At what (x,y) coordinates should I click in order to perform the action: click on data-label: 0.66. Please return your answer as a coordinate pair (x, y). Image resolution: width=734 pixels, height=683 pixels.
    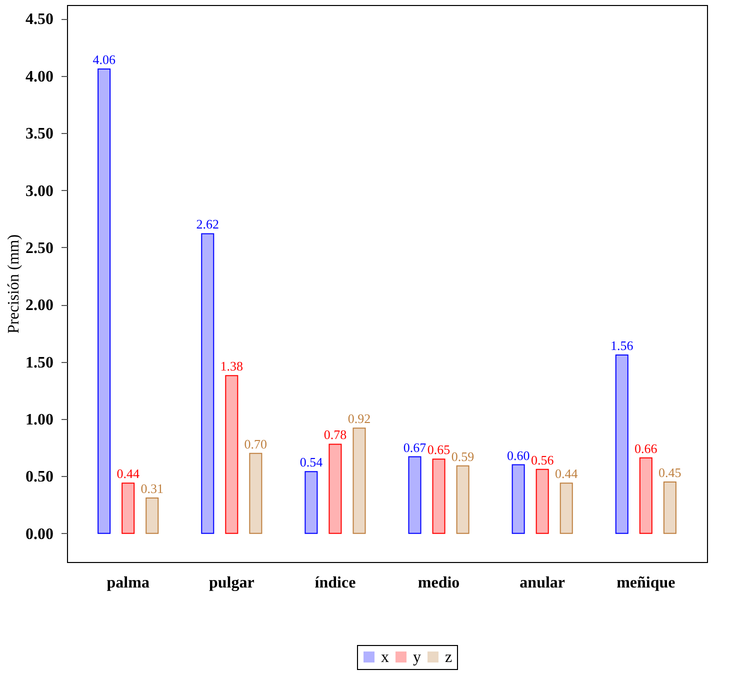
    Looking at the image, I should click on (646, 448).